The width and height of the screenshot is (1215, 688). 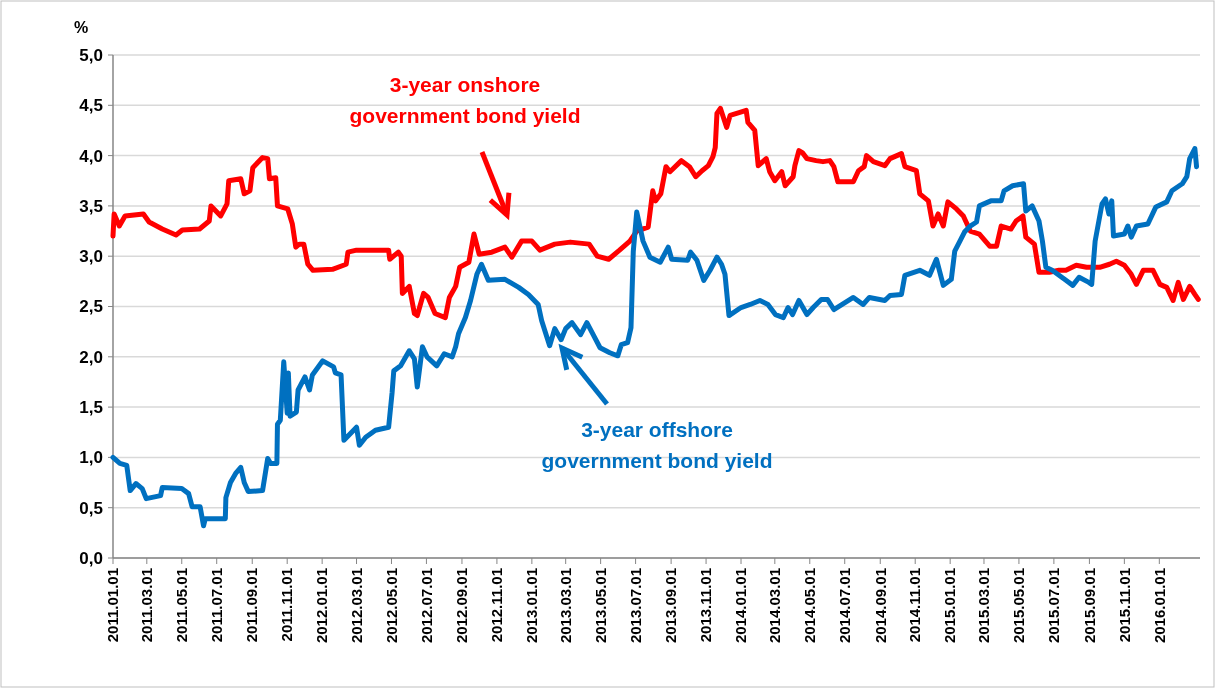 I want to click on x-tick-label: 2013.05.01, so click(x=600, y=606).